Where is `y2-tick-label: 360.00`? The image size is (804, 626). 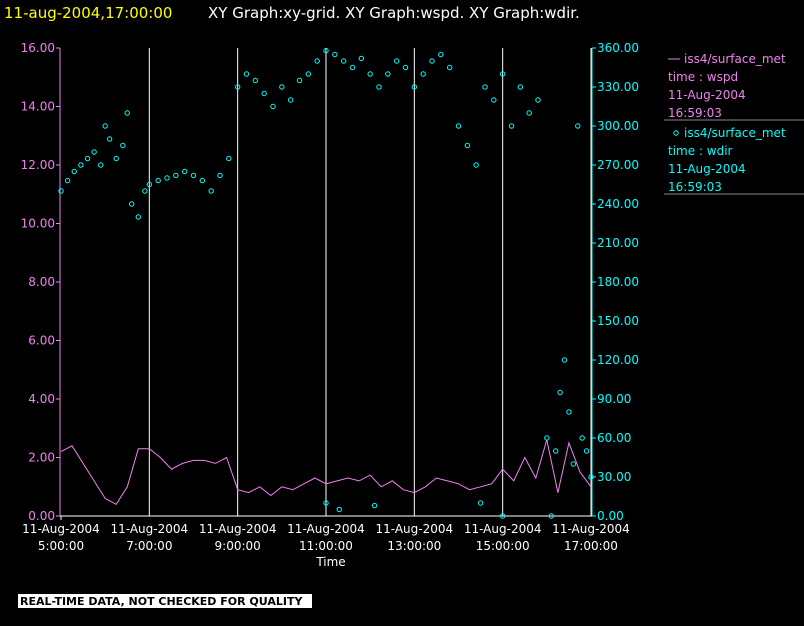
y2-tick-label: 360.00 is located at coordinates (618, 48).